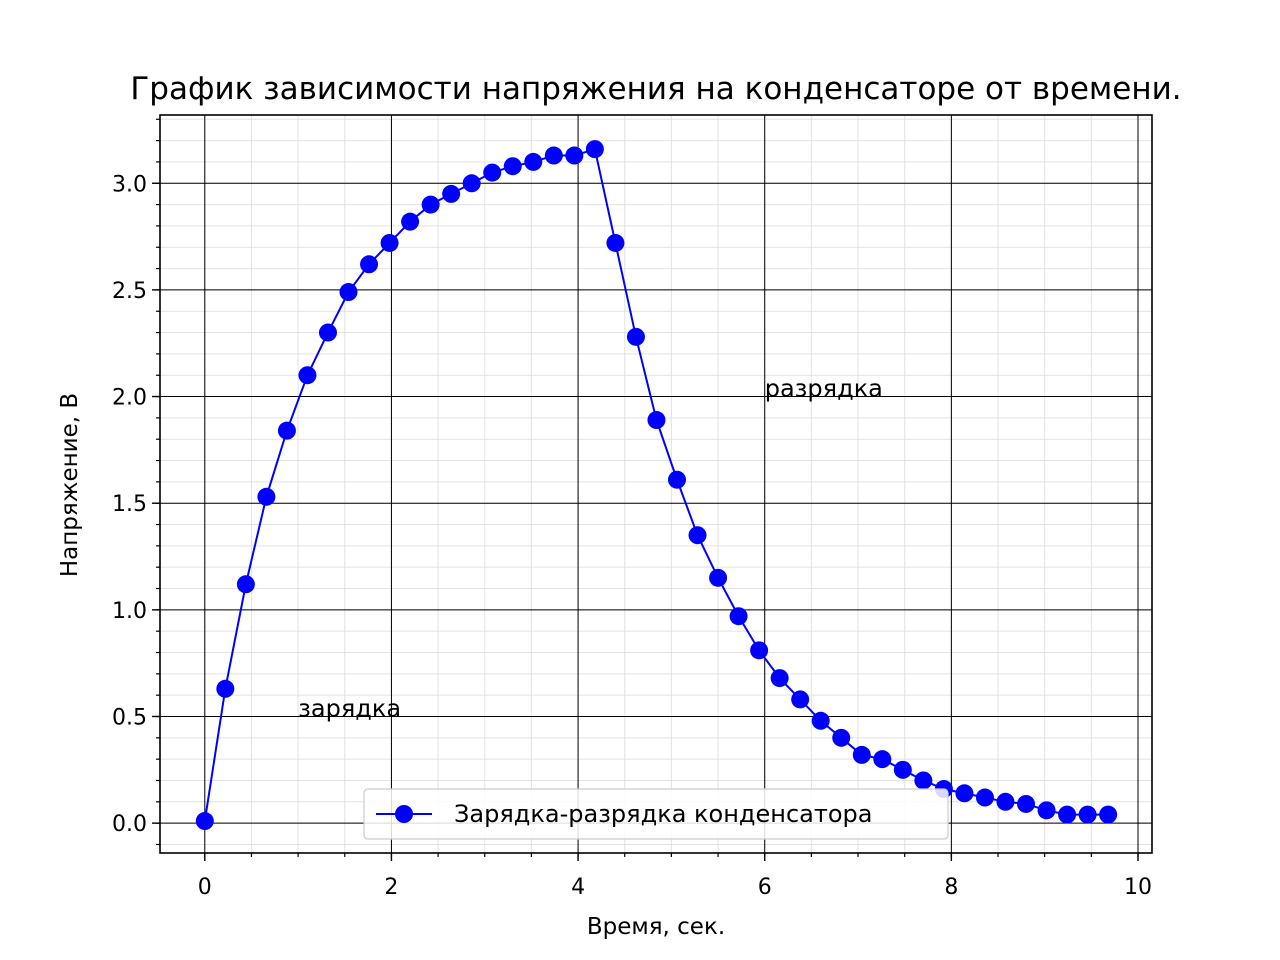 Image resolution: width=1280 pixels, height=960 pixels. I want to click on y-tick-label: 1.5, so click(129, 504).